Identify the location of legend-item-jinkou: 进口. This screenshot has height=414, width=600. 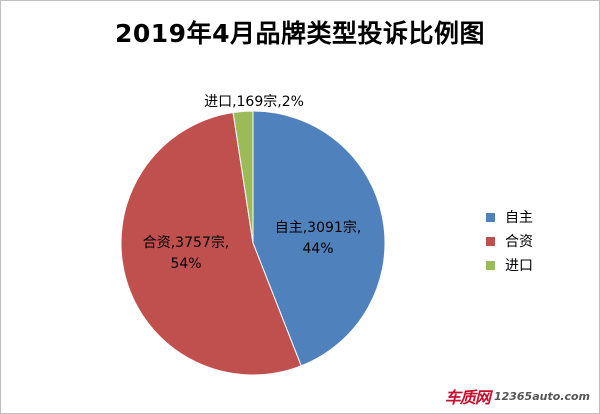
(509, 265).